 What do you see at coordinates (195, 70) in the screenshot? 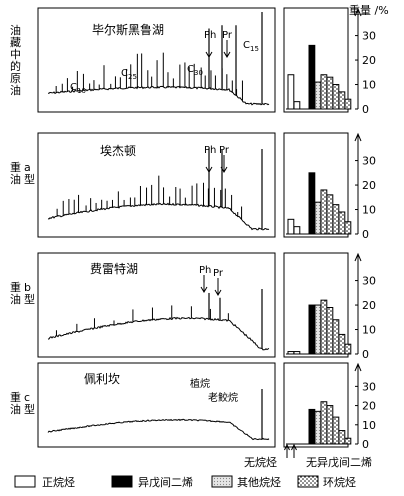
I see `peak-label: C30` at bounding box center [195, 70].